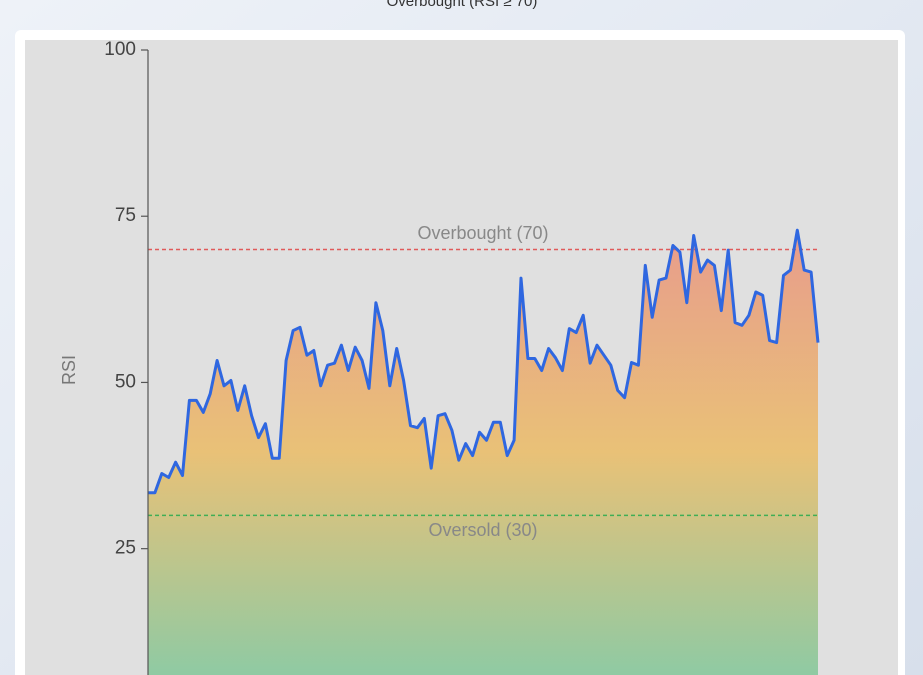  Describe the element at coordinates (69, 370) in the screenshot. I see `y-axis-label: RSI` at that location.